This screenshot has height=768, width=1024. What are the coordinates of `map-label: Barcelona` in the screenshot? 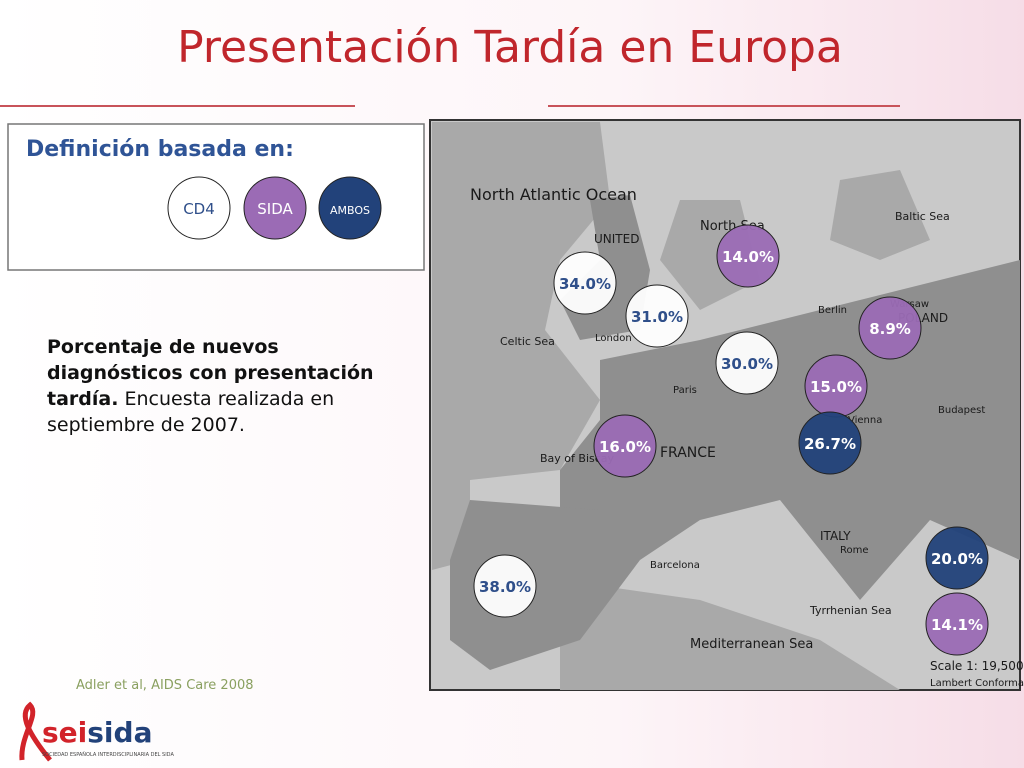 It's located at (675, 565).